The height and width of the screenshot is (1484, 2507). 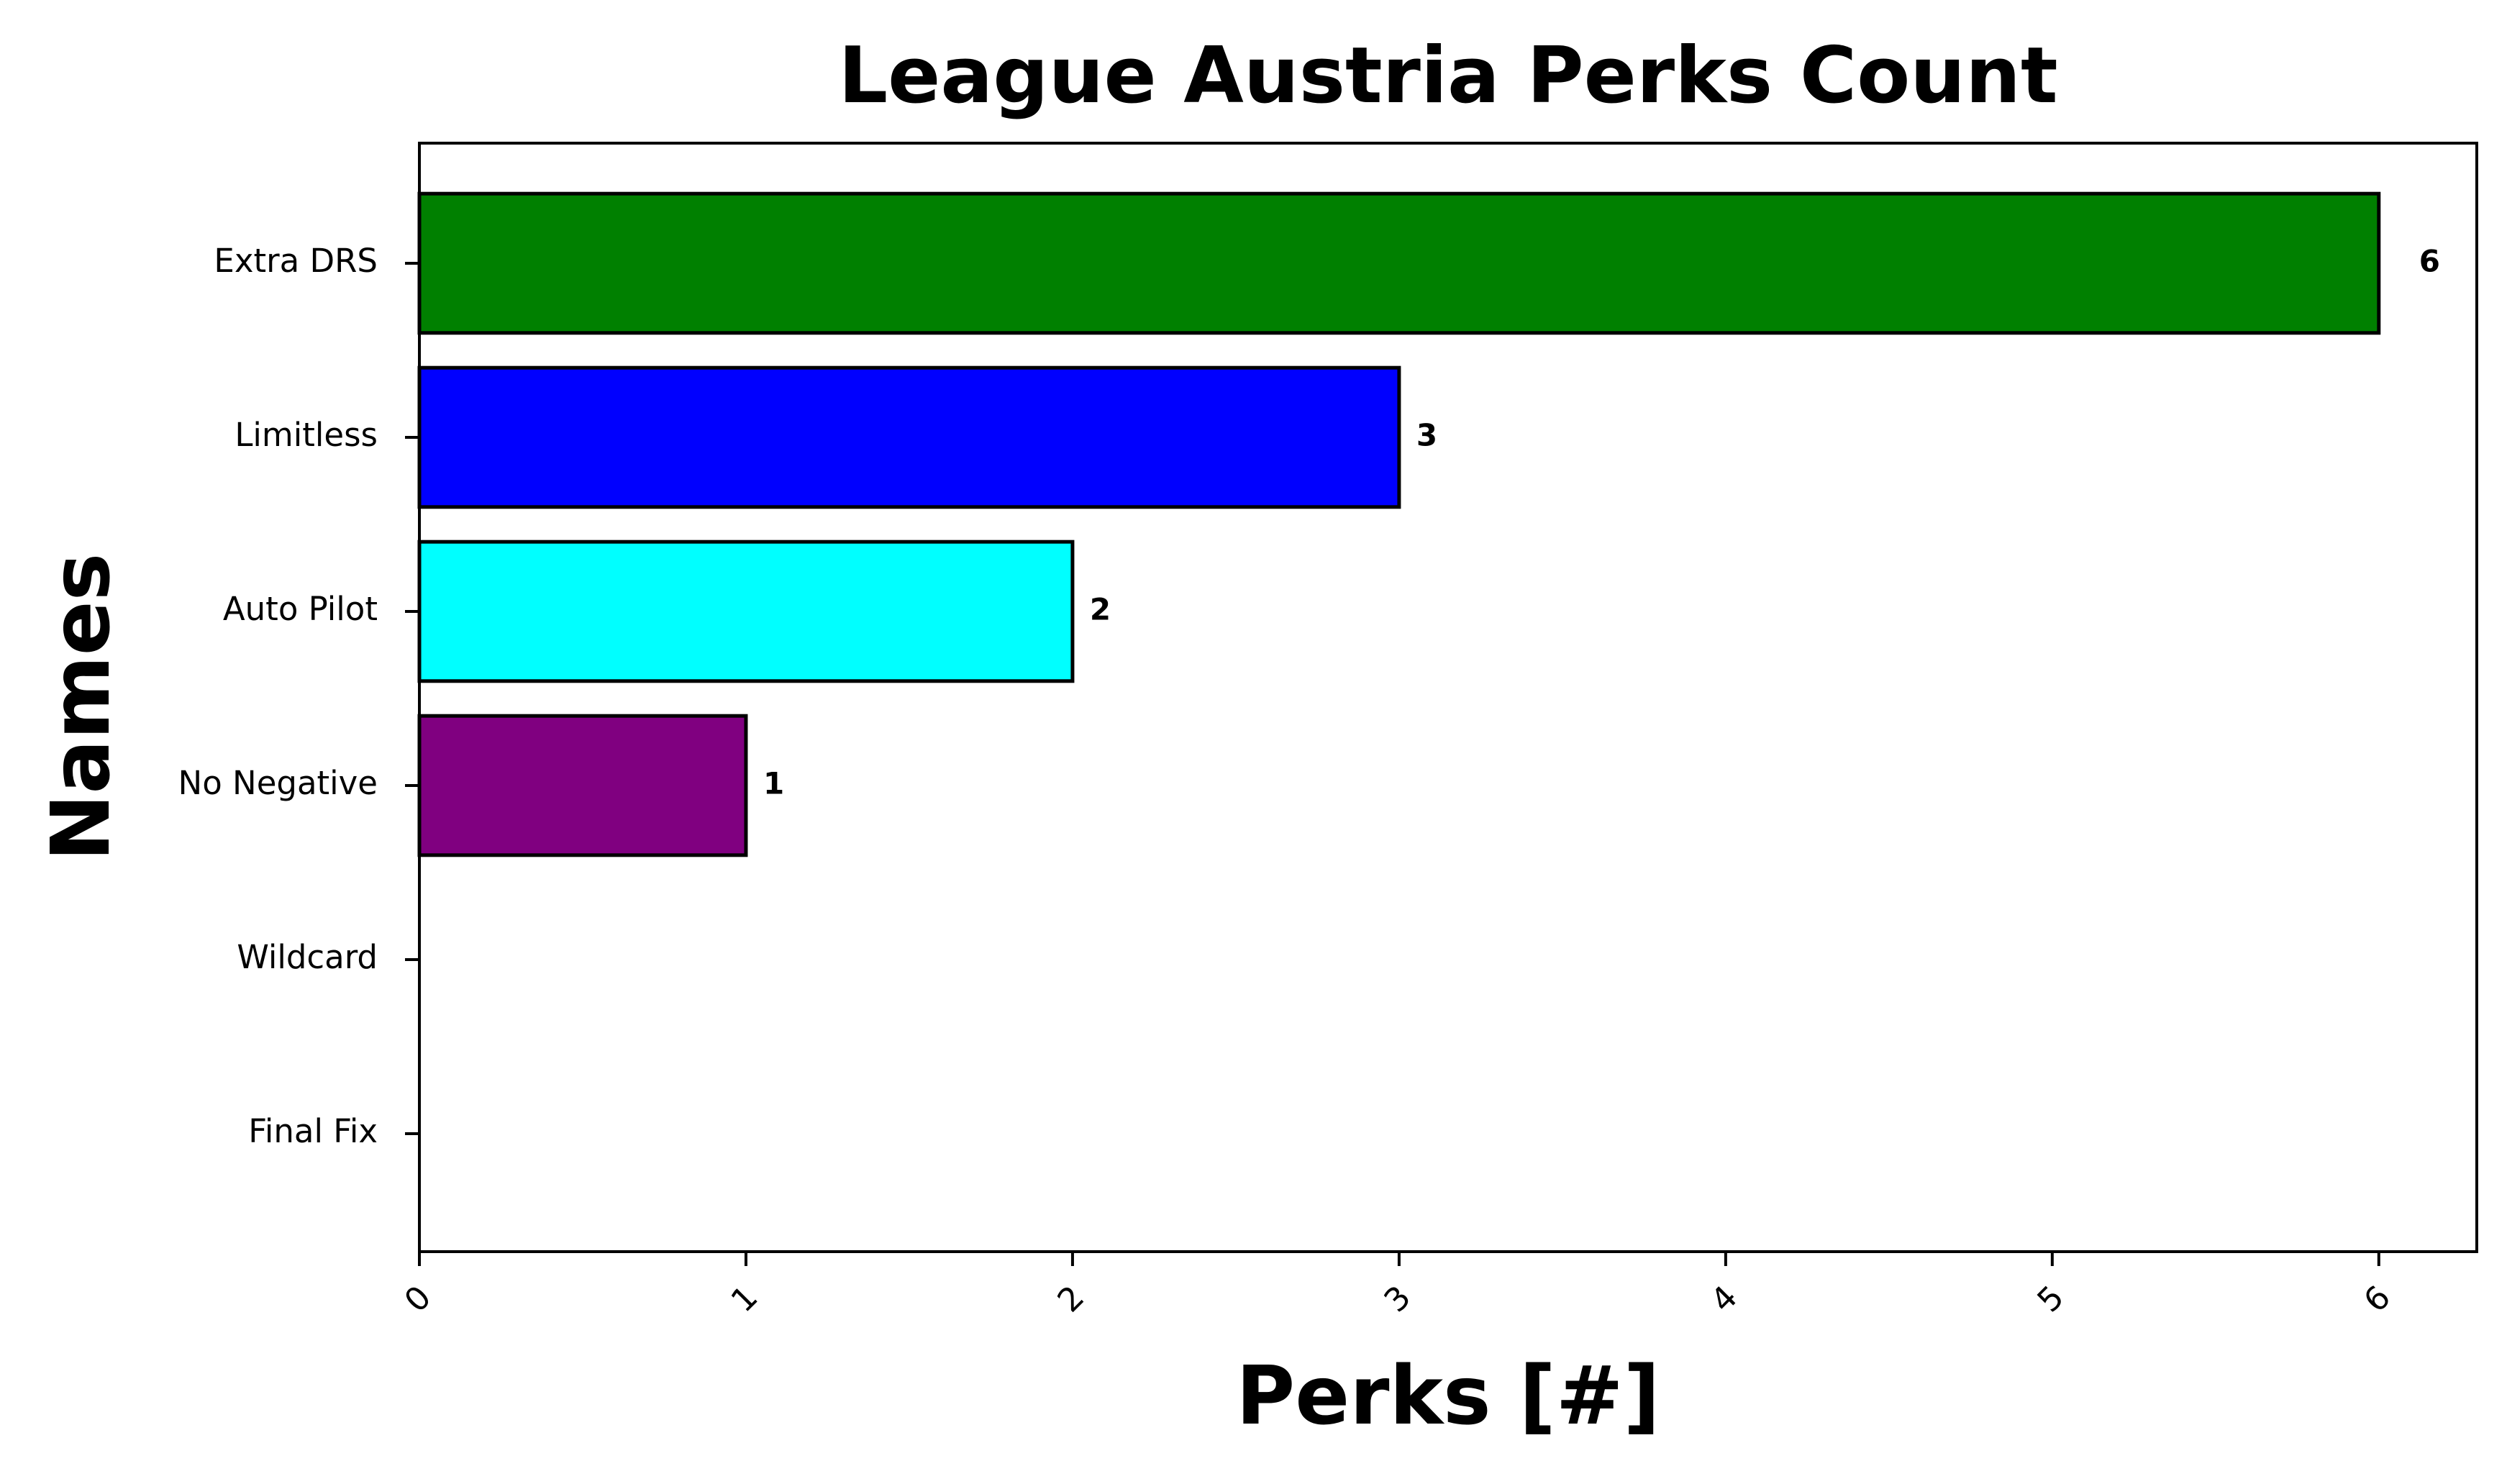 What do you see at coordinates (278, 783) in the screenshot?
I see `y-tick-label: No Negative` at bounding box center [278, 783].